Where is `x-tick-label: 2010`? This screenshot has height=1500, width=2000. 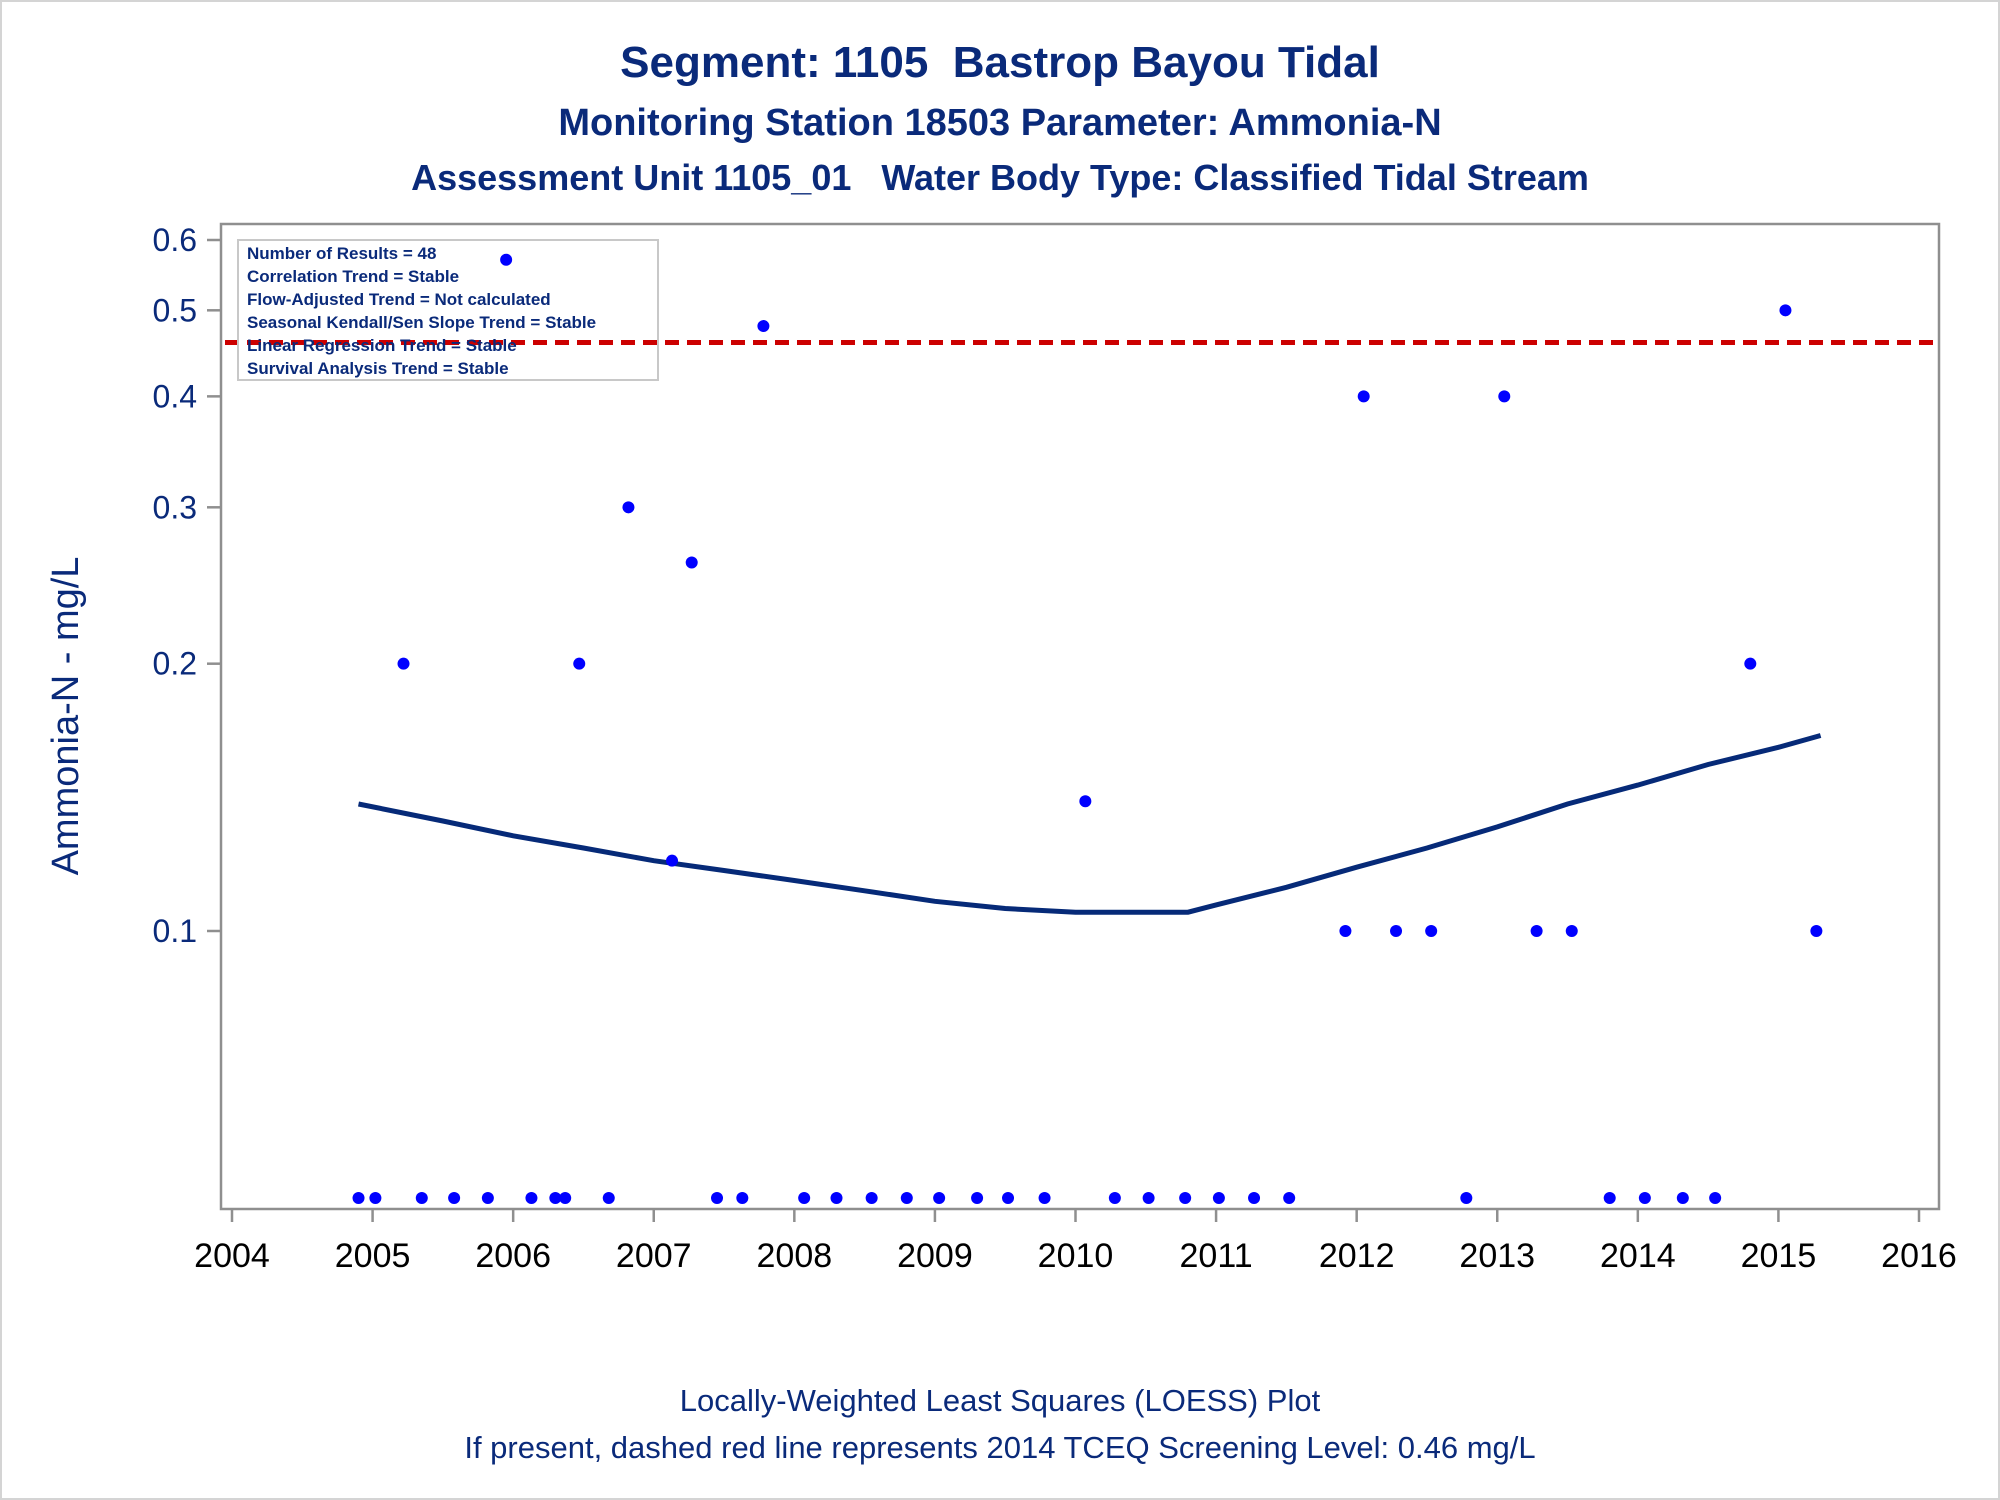
x-tick-label: 2010 is located at coordinates (1076, 1256).